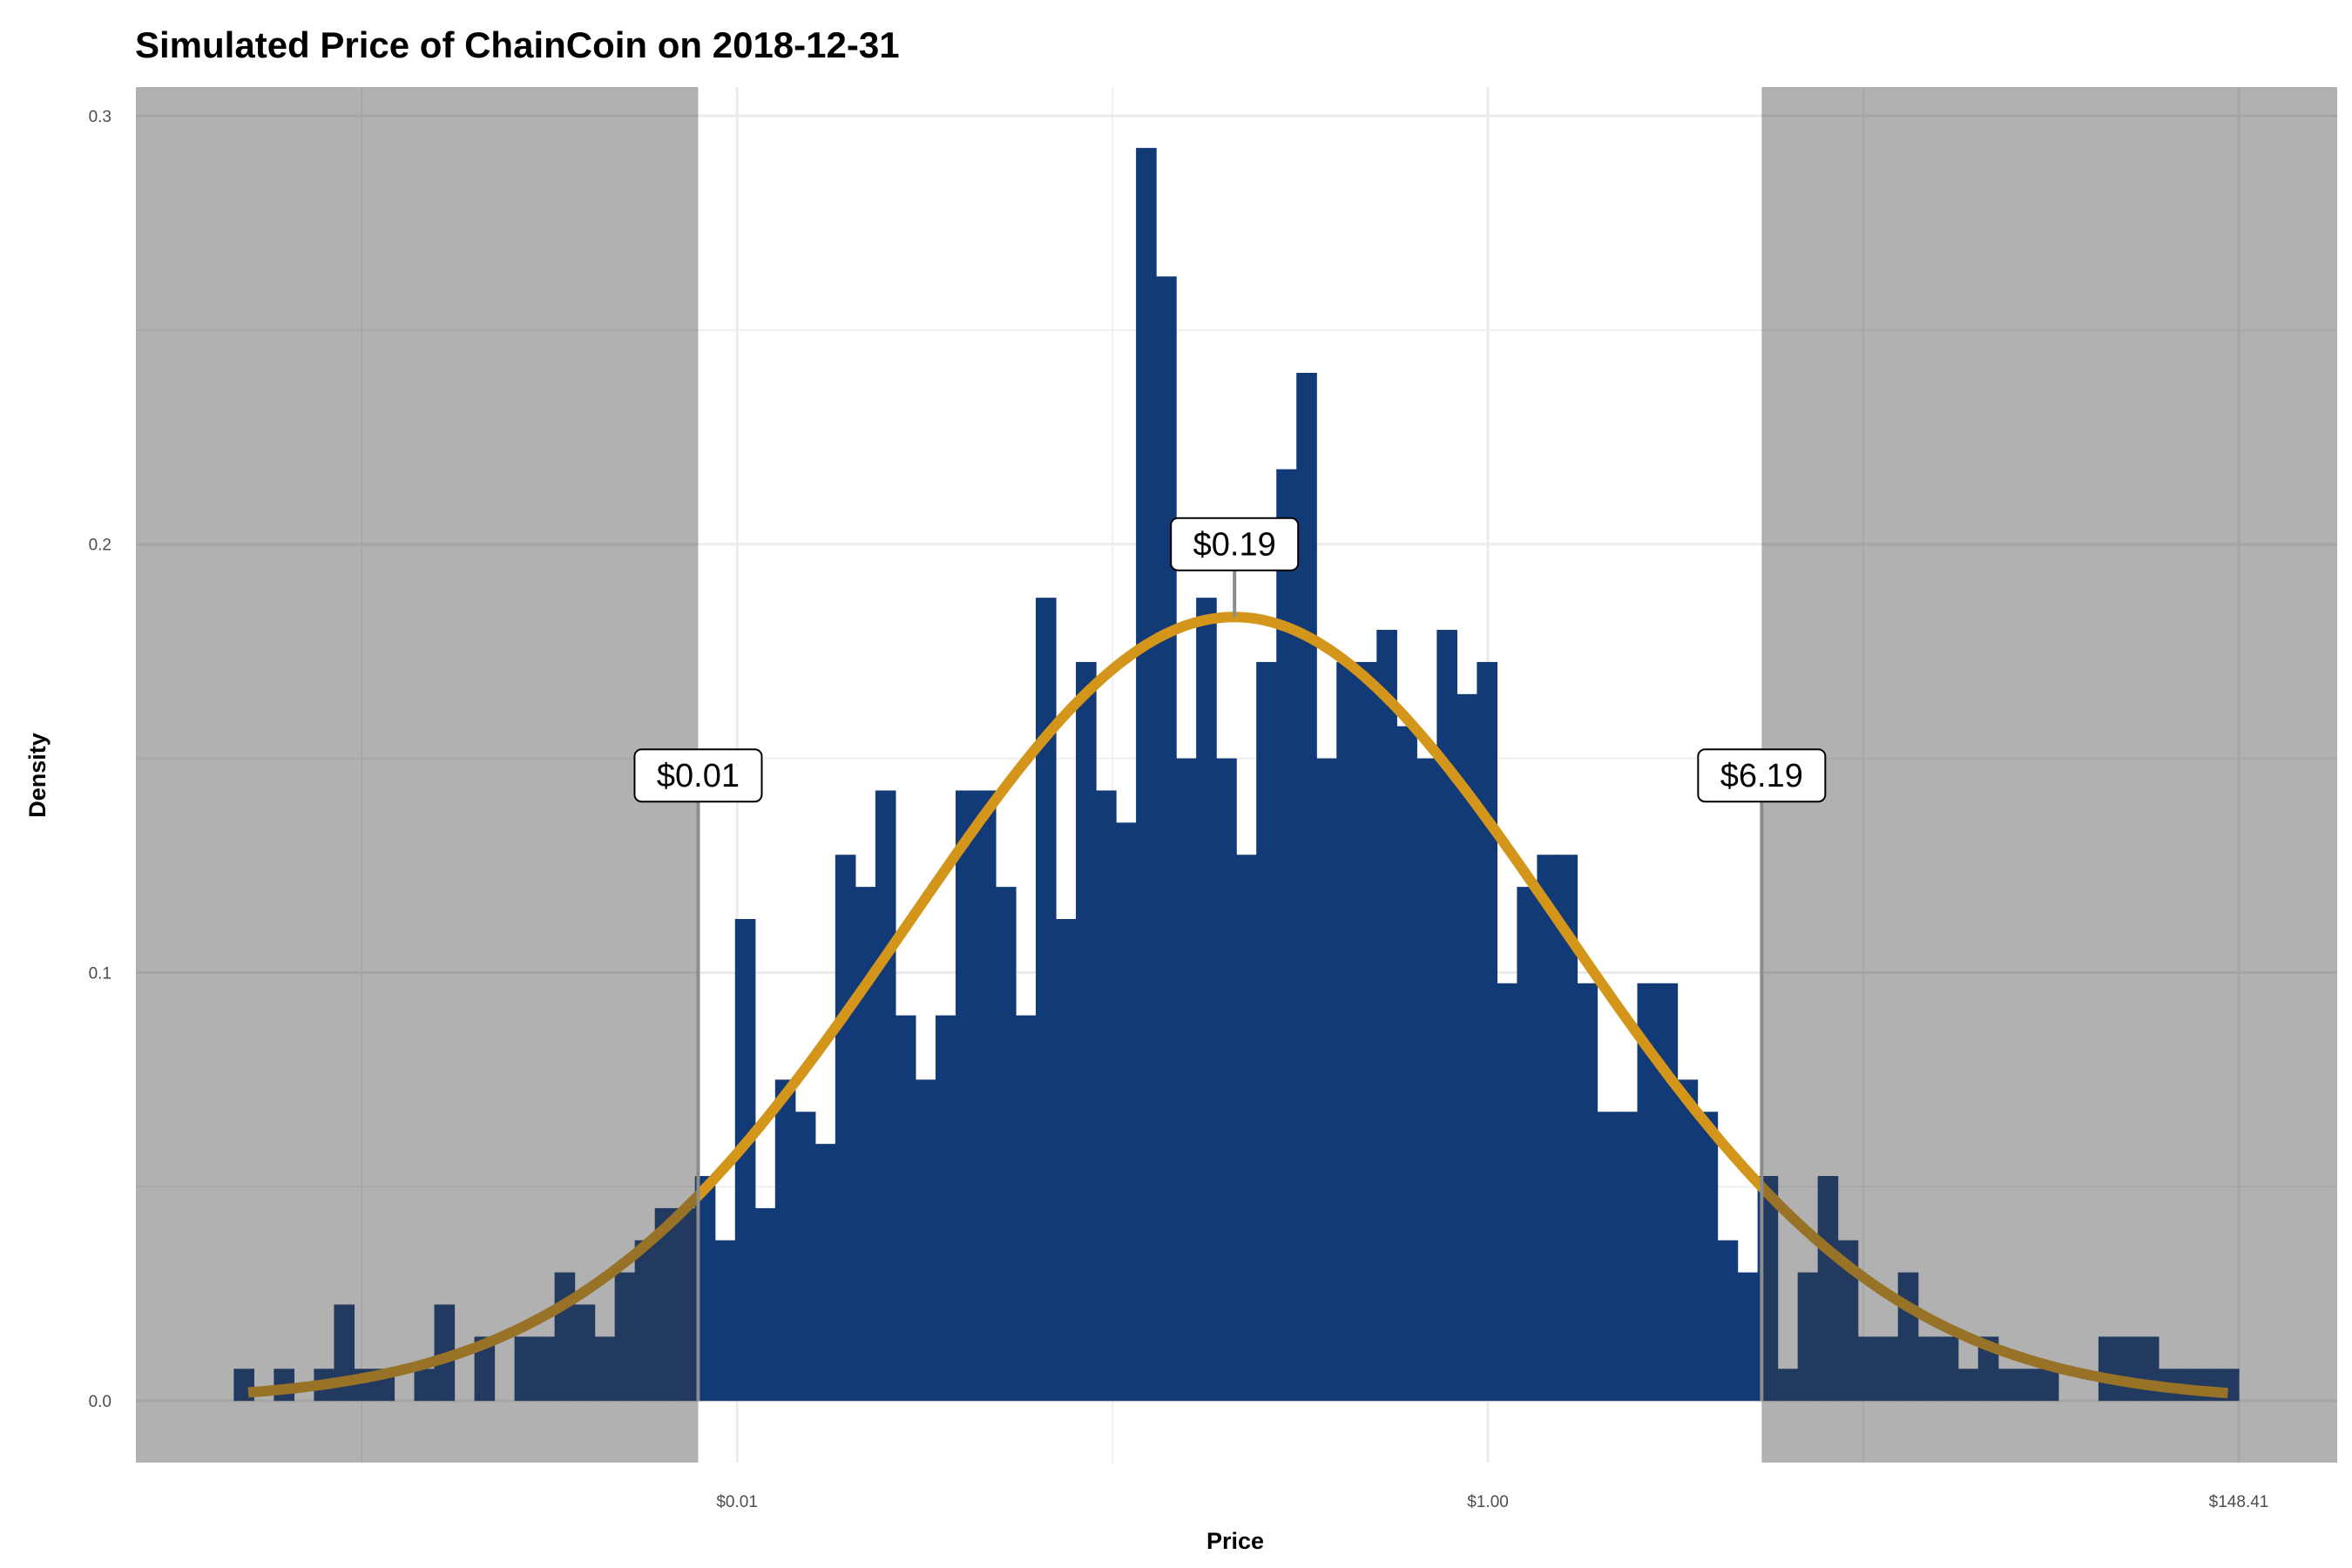 Image resolution: width=2352 pixels, height=1568 pixels. I want to click on annotation-label: $0.19, so click(1234, 545).